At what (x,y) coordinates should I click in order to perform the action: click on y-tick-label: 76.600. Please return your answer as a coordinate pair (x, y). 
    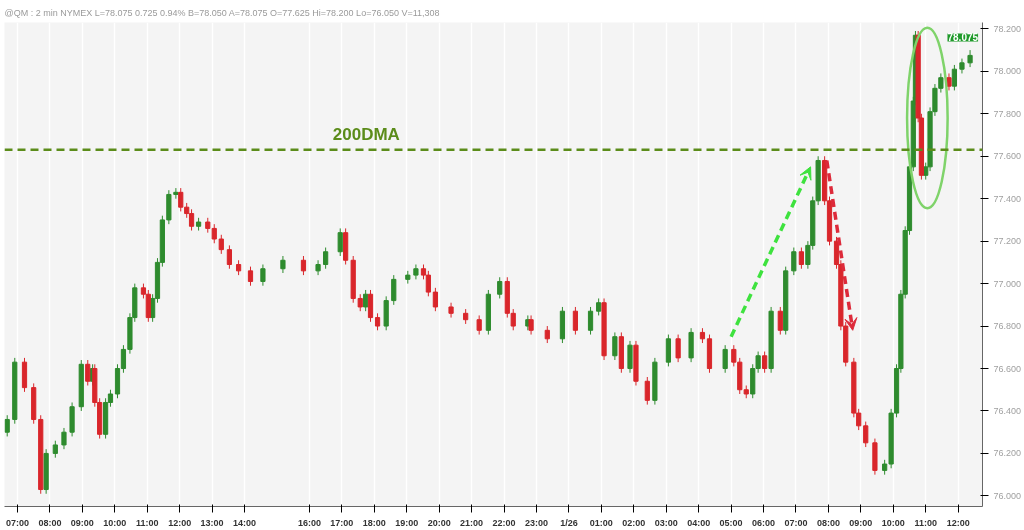
    Looking at the image, I should click on (1007, 368).